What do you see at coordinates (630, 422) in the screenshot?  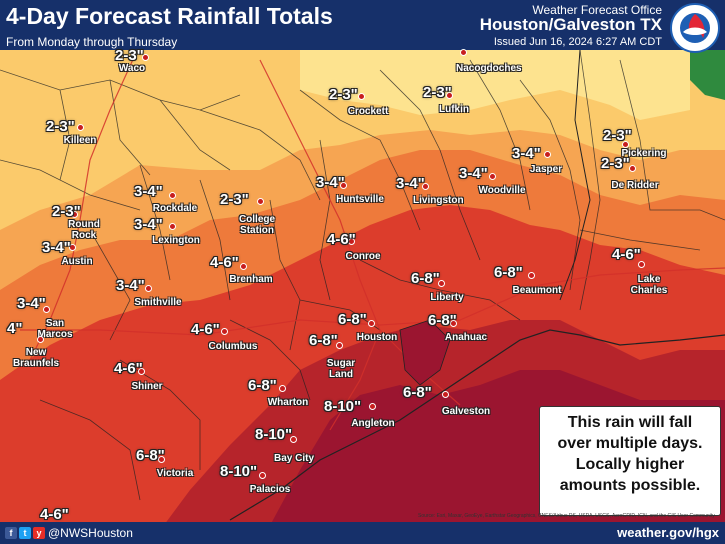 I see `note-line-1: This rain will fall` at bounding box center [630, 422].